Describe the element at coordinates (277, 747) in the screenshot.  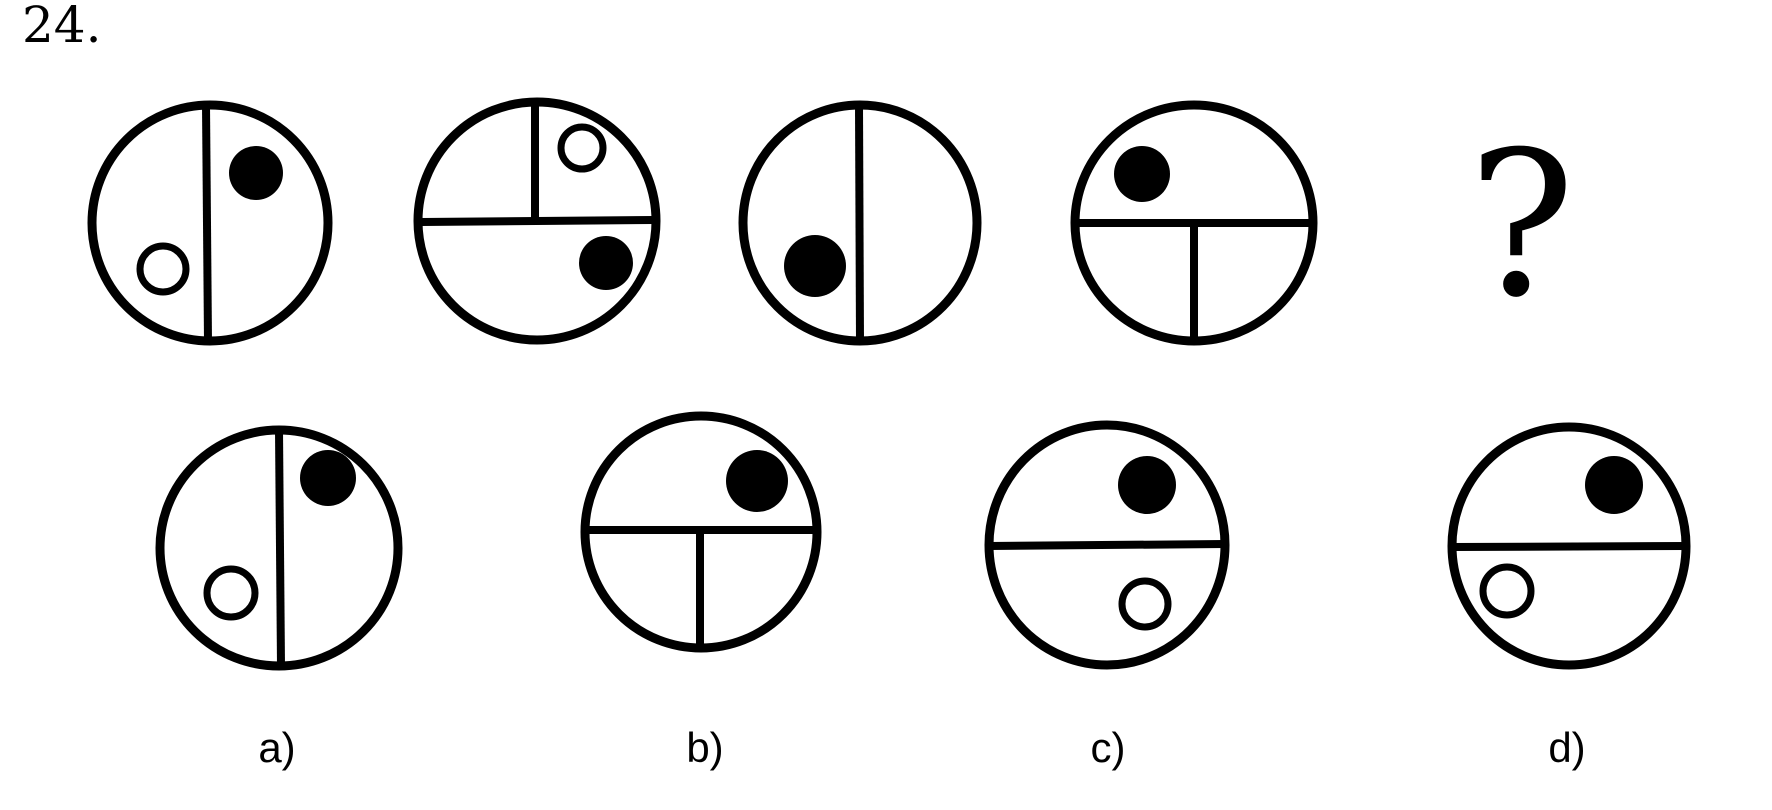
I see `option-a-label: a)` at that location.